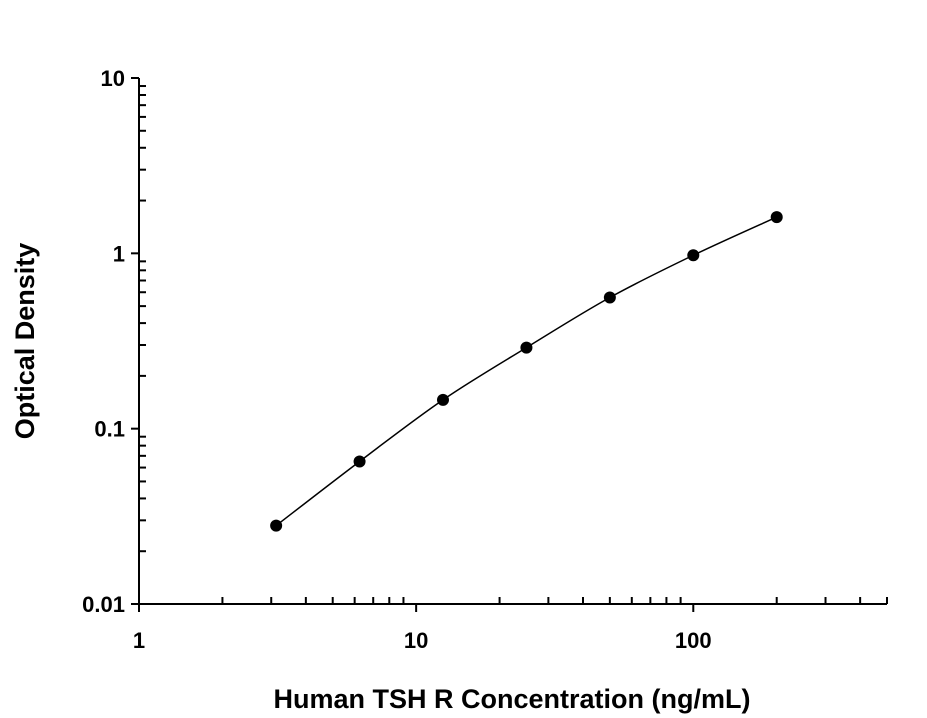 This screenshot has width=927, height=718. Describe the element at coordinates (139, 640) in the screenshot. I see `x-tick-label: 1` at that location.